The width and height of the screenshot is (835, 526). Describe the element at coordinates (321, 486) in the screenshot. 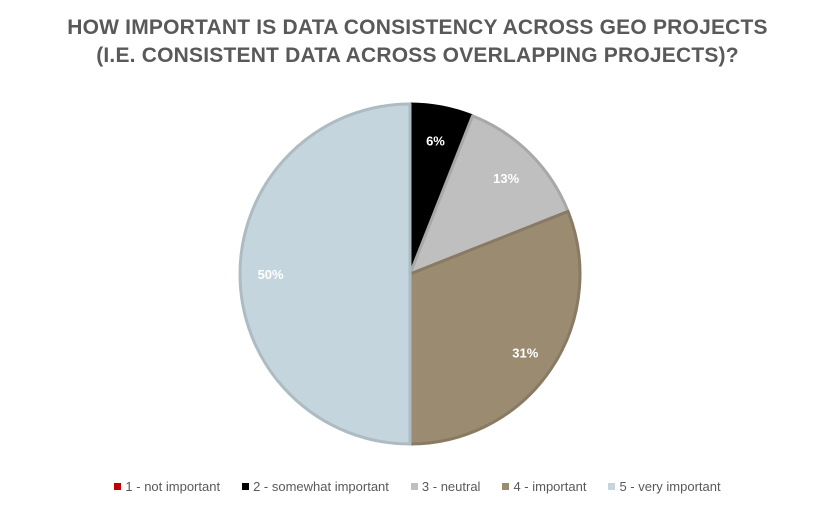

I see `legend-label-2: 2 - somewhat important` at that location.